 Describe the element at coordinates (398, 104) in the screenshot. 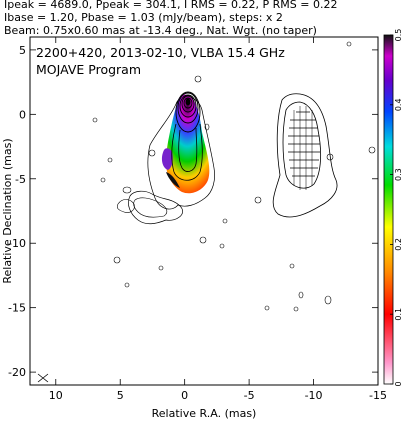

I see `colorbar-tick-label: 0.4` at that location.